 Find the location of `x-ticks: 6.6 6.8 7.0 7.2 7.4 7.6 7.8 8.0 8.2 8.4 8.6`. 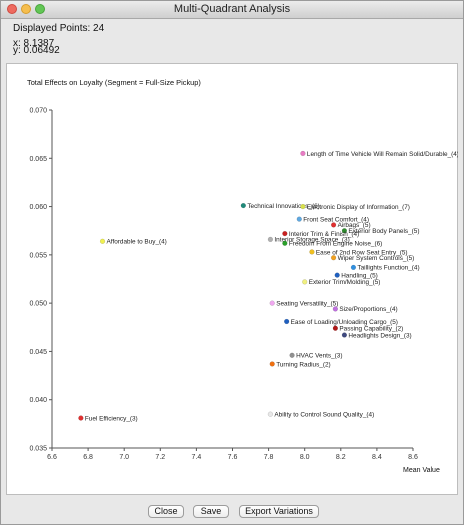

x-ticks: 6.6 6.8 7.0 7.2 7.4 7.6 7.8 8.0 8.2 8.4 8.6 is located at coordinates (232, 454).